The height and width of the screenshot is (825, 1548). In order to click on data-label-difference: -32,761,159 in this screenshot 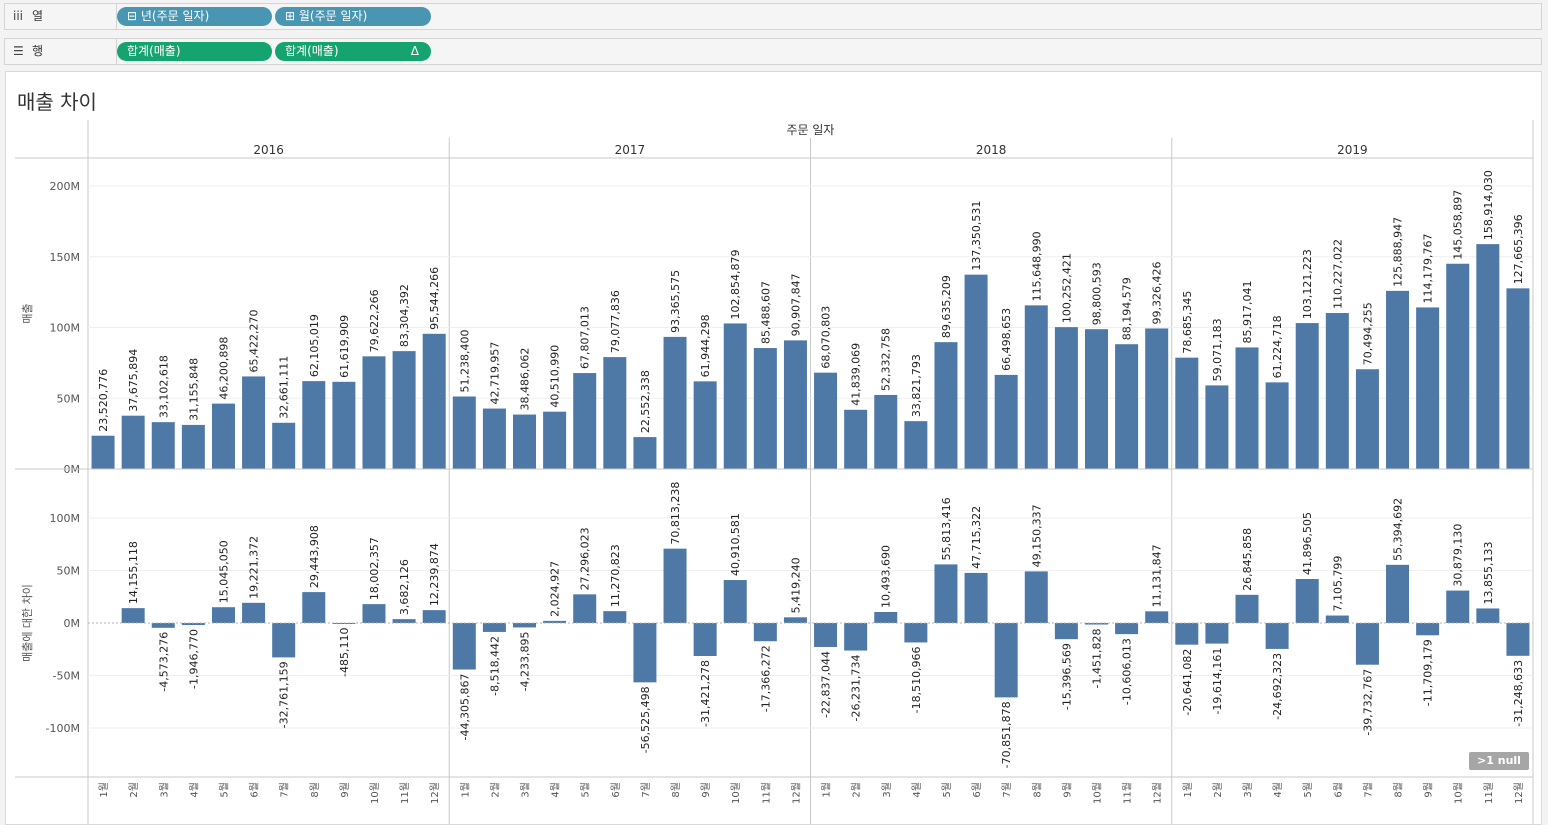, I will do `click(284, 694)`.